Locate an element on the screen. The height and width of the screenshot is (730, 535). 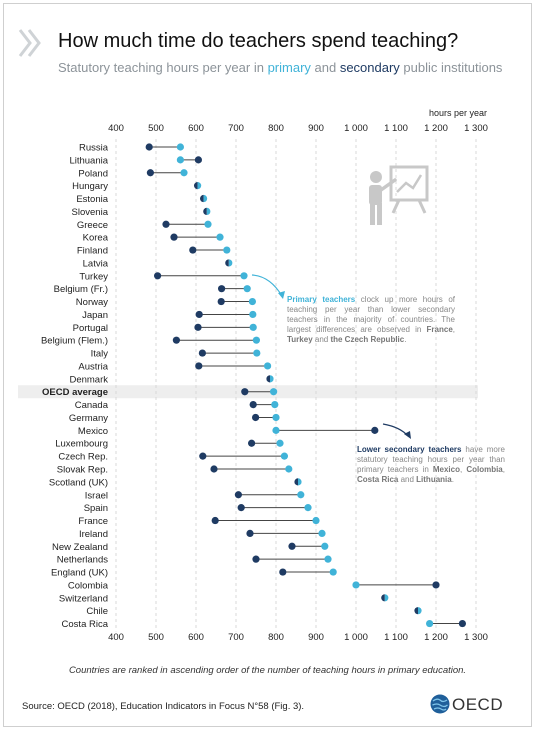
x-tick-label-bottom: 700 is located at coordinates (236, 637).